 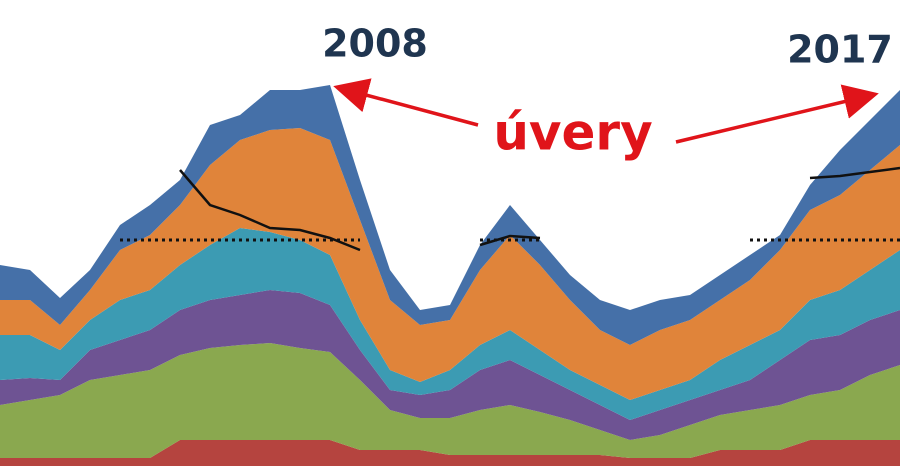 What do you see at coordinates (539, 209) in the screenshot?
I see `line` at bounding box center [539, 209].